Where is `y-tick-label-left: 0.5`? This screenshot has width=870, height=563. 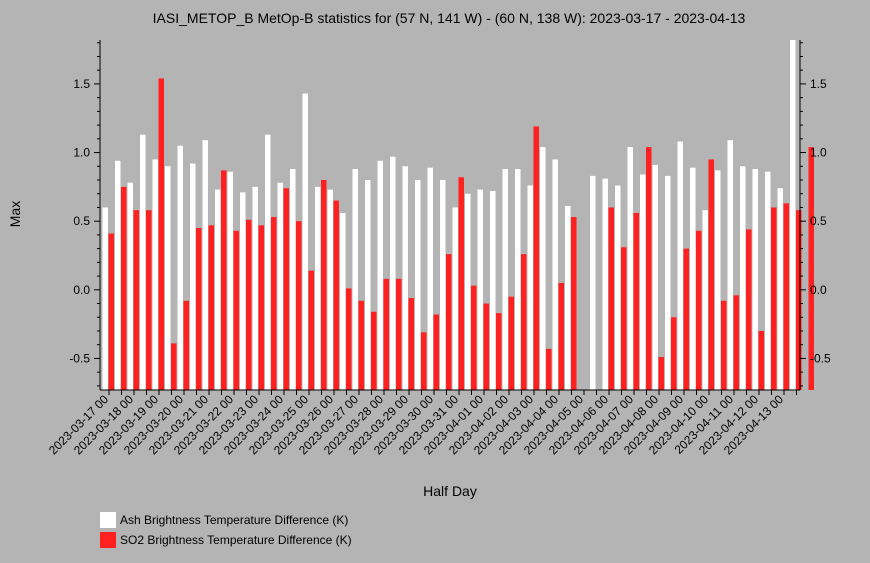
y-tick-label-left: 0.5 is located at coordinates (81, 221).